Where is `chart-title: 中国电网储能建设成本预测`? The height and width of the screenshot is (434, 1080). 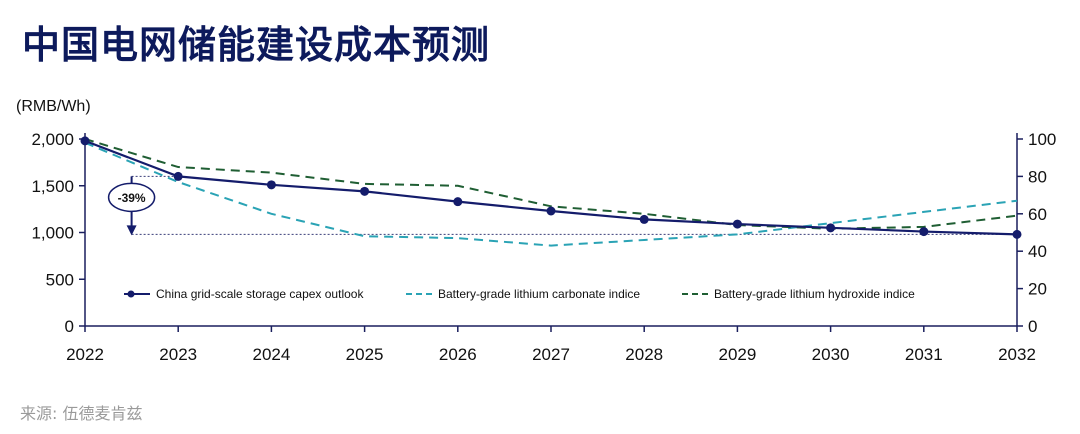
chart-title: 中国电网储能建设成本预测 is located at coordinates (256, 45).